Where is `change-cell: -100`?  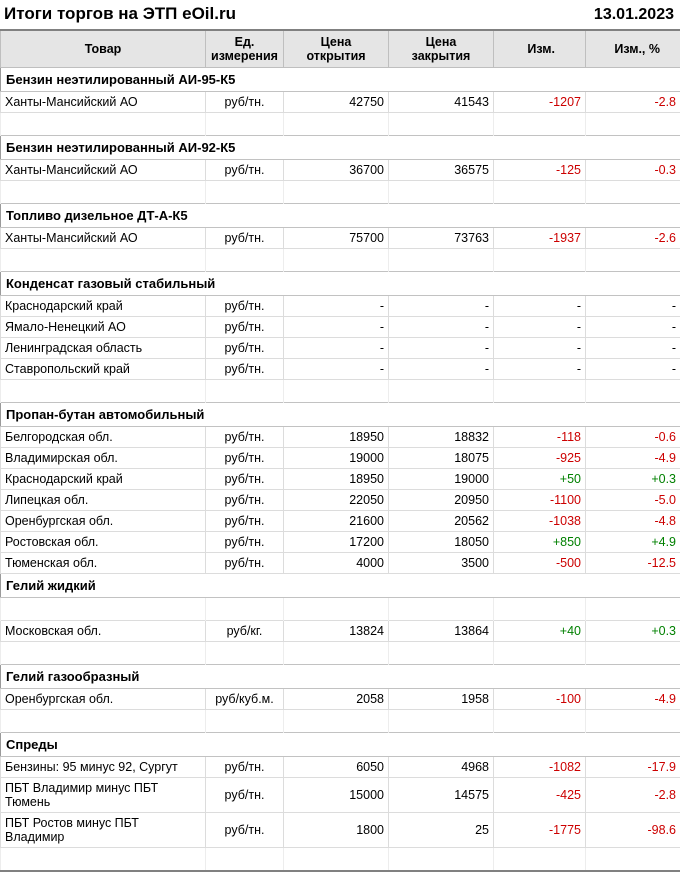 change-cell: -100 is located at coordinates (540, 699).